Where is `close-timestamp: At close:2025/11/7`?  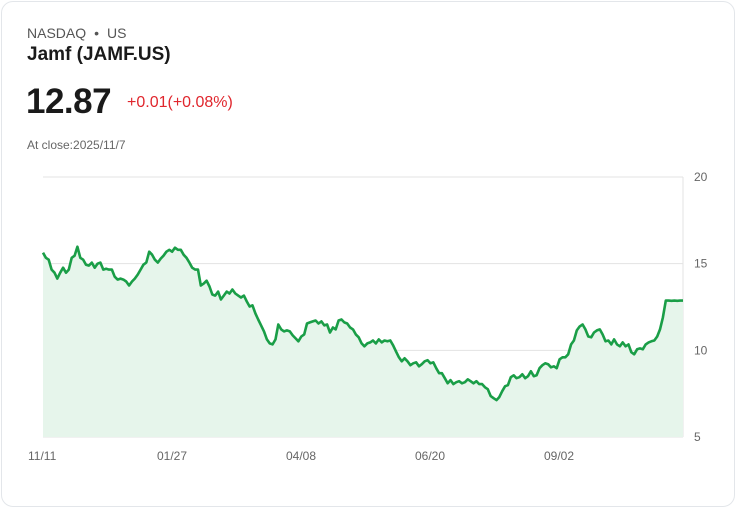
close-timestamp: At close:2025/11/7 is located at coordinates (76, 145).